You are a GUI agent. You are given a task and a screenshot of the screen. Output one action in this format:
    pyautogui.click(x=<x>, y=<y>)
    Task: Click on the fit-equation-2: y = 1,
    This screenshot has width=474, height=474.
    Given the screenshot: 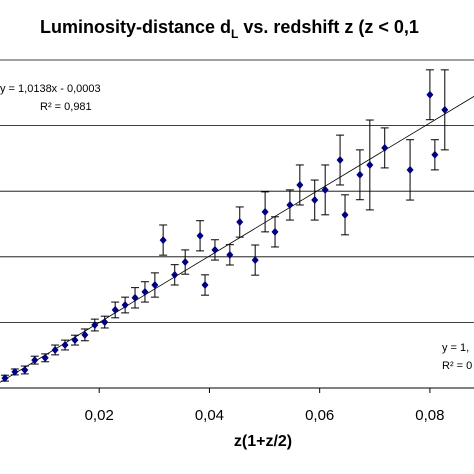 What is the action you would take?
    pyautogui.click(x=455, y=348)
    